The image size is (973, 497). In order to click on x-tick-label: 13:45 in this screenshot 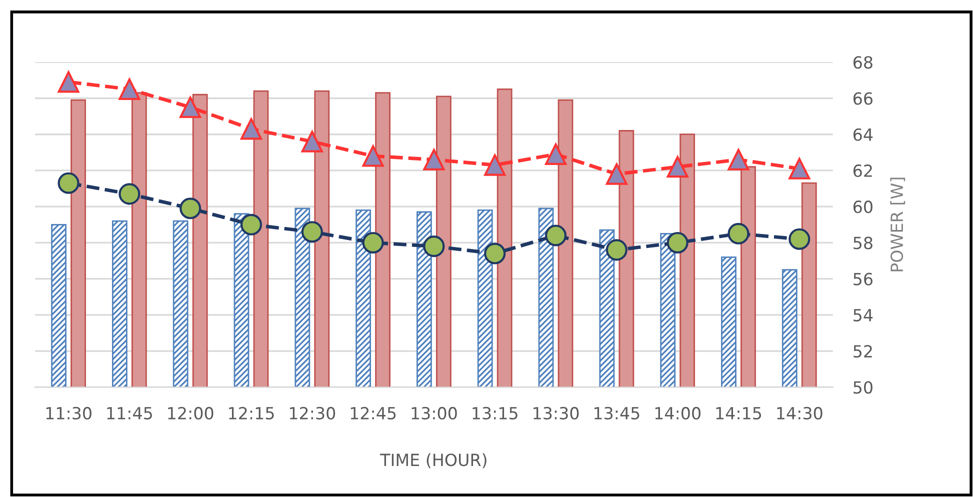, I will do `click(617, 413)`.